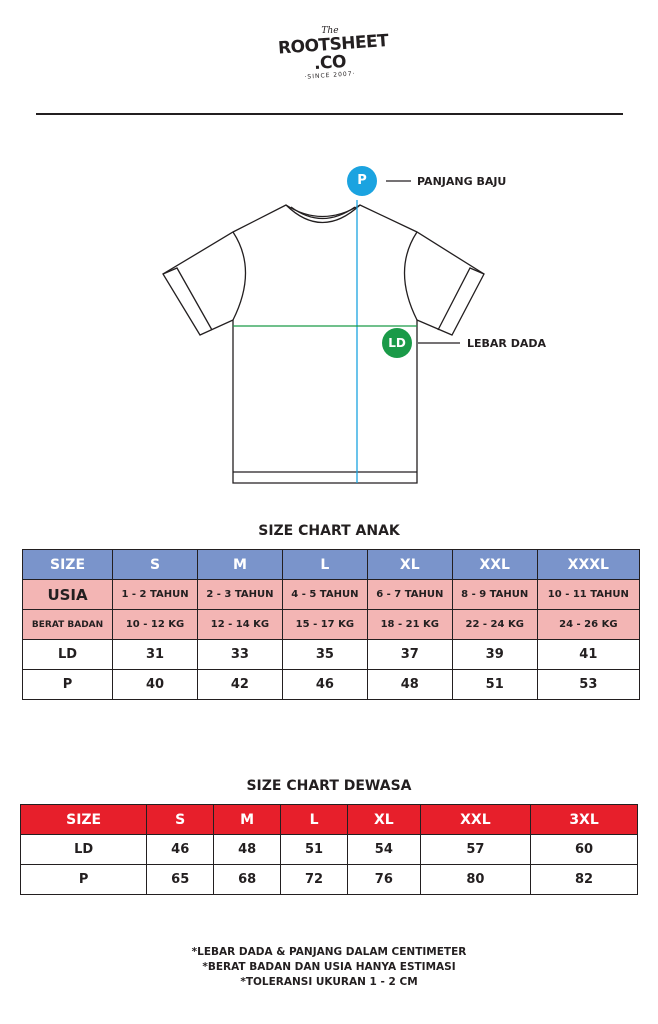  I want to click on table-cell: 24 - 26 KG, so click(588, 624).